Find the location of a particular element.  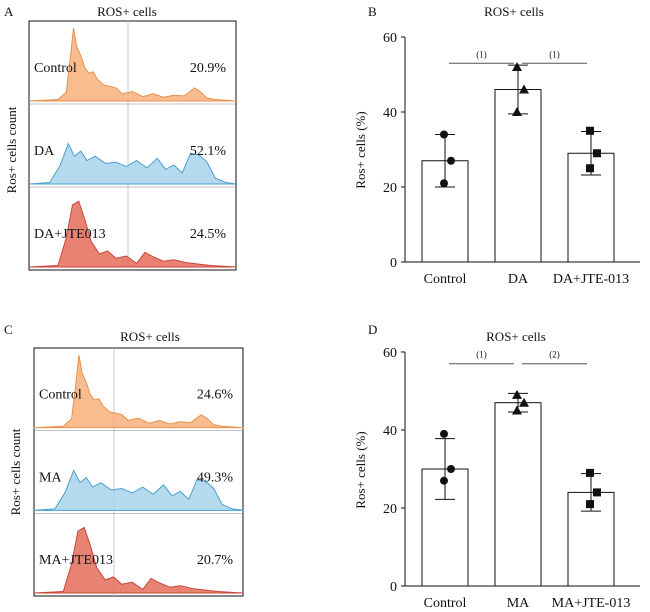

x-tick-label: DA is located at coordinates (518, 279).